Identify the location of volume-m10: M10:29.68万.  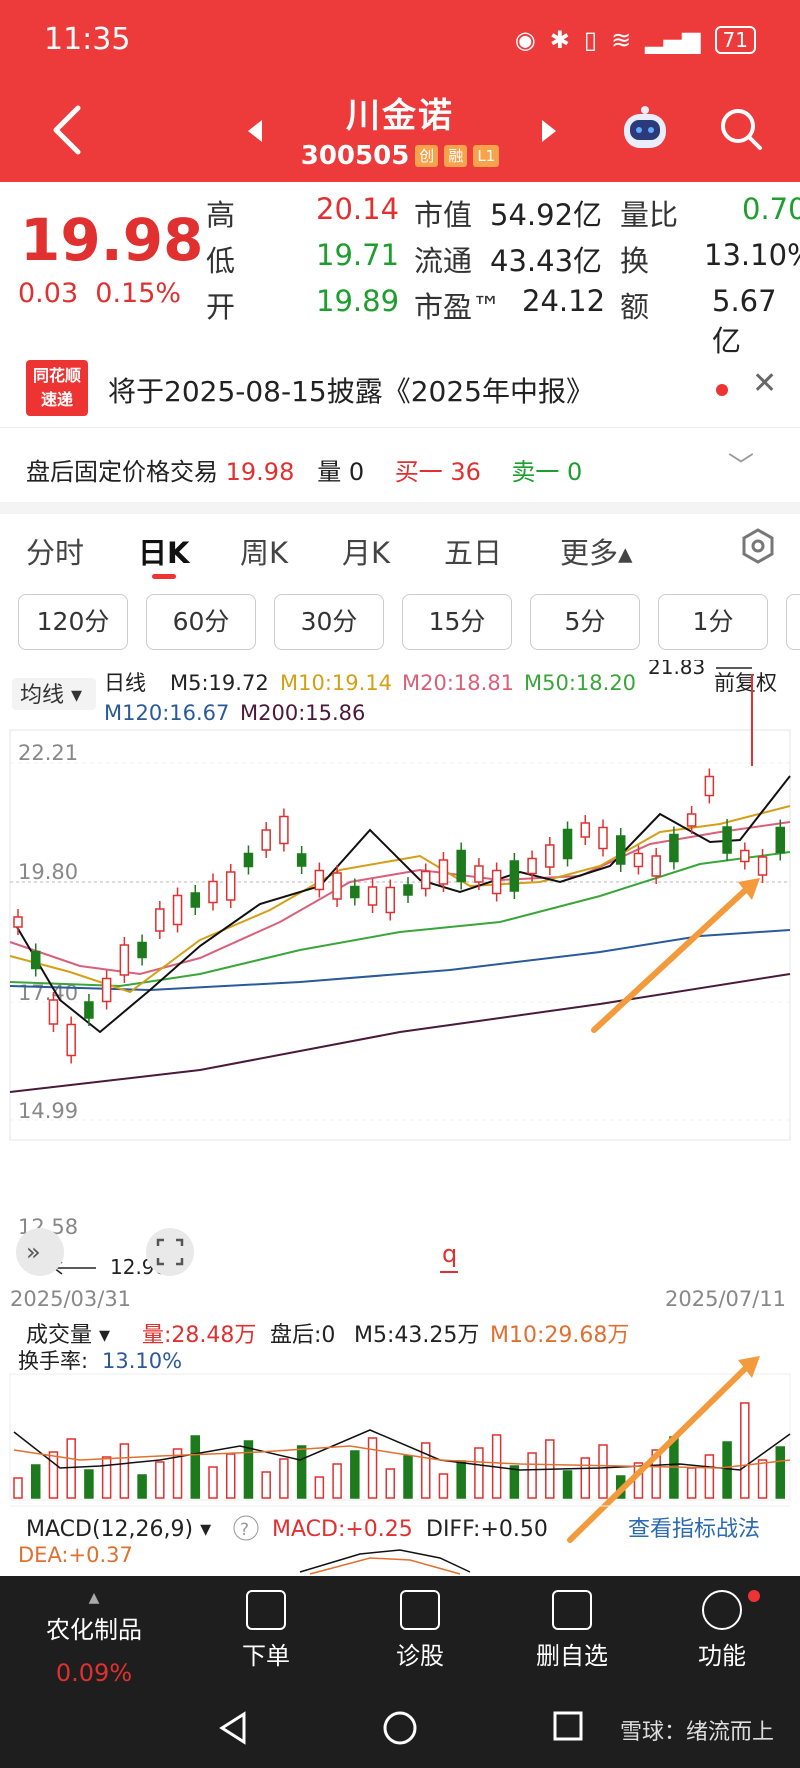
(559, 1335).